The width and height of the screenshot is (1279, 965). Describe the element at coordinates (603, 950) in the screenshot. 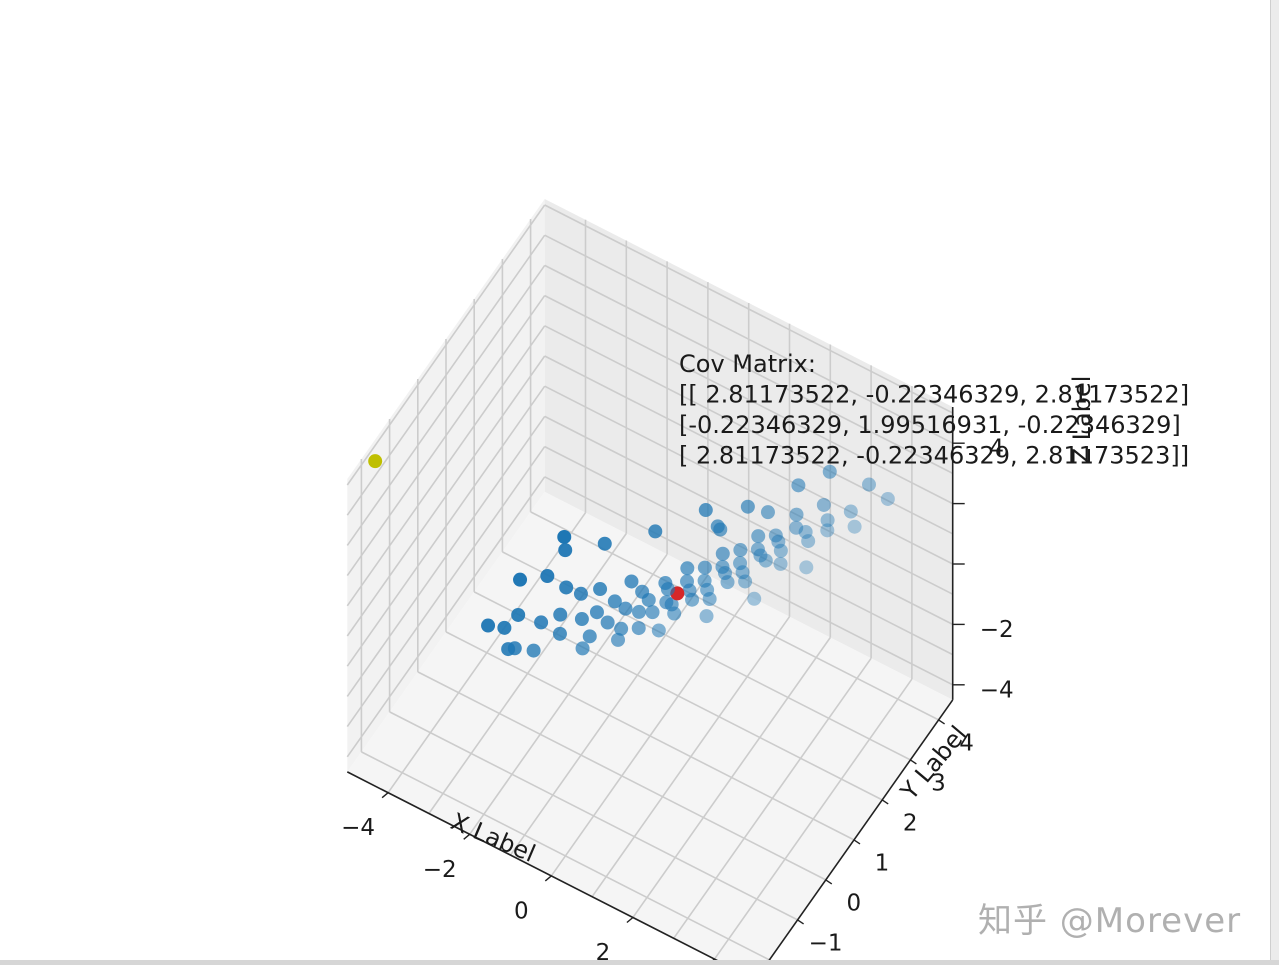

I see `x-tick-label: 2` at that location.